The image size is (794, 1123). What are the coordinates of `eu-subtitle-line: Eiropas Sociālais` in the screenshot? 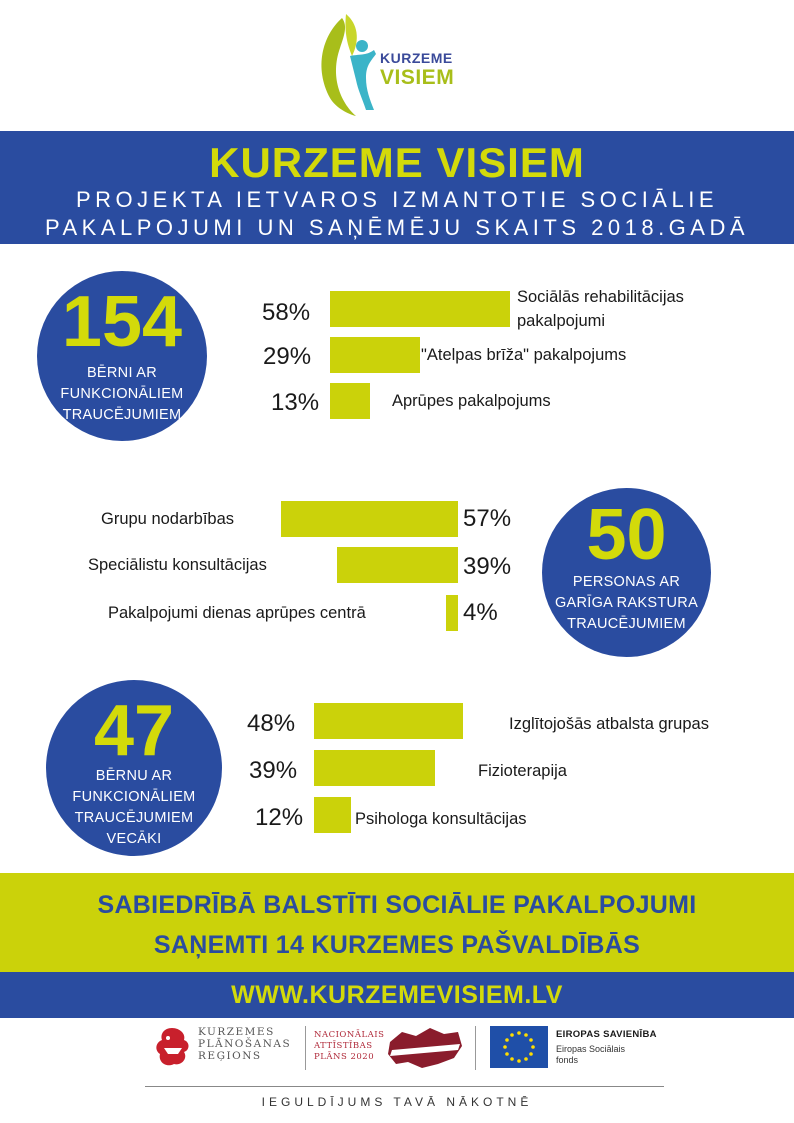 It's located at (591, 1049).